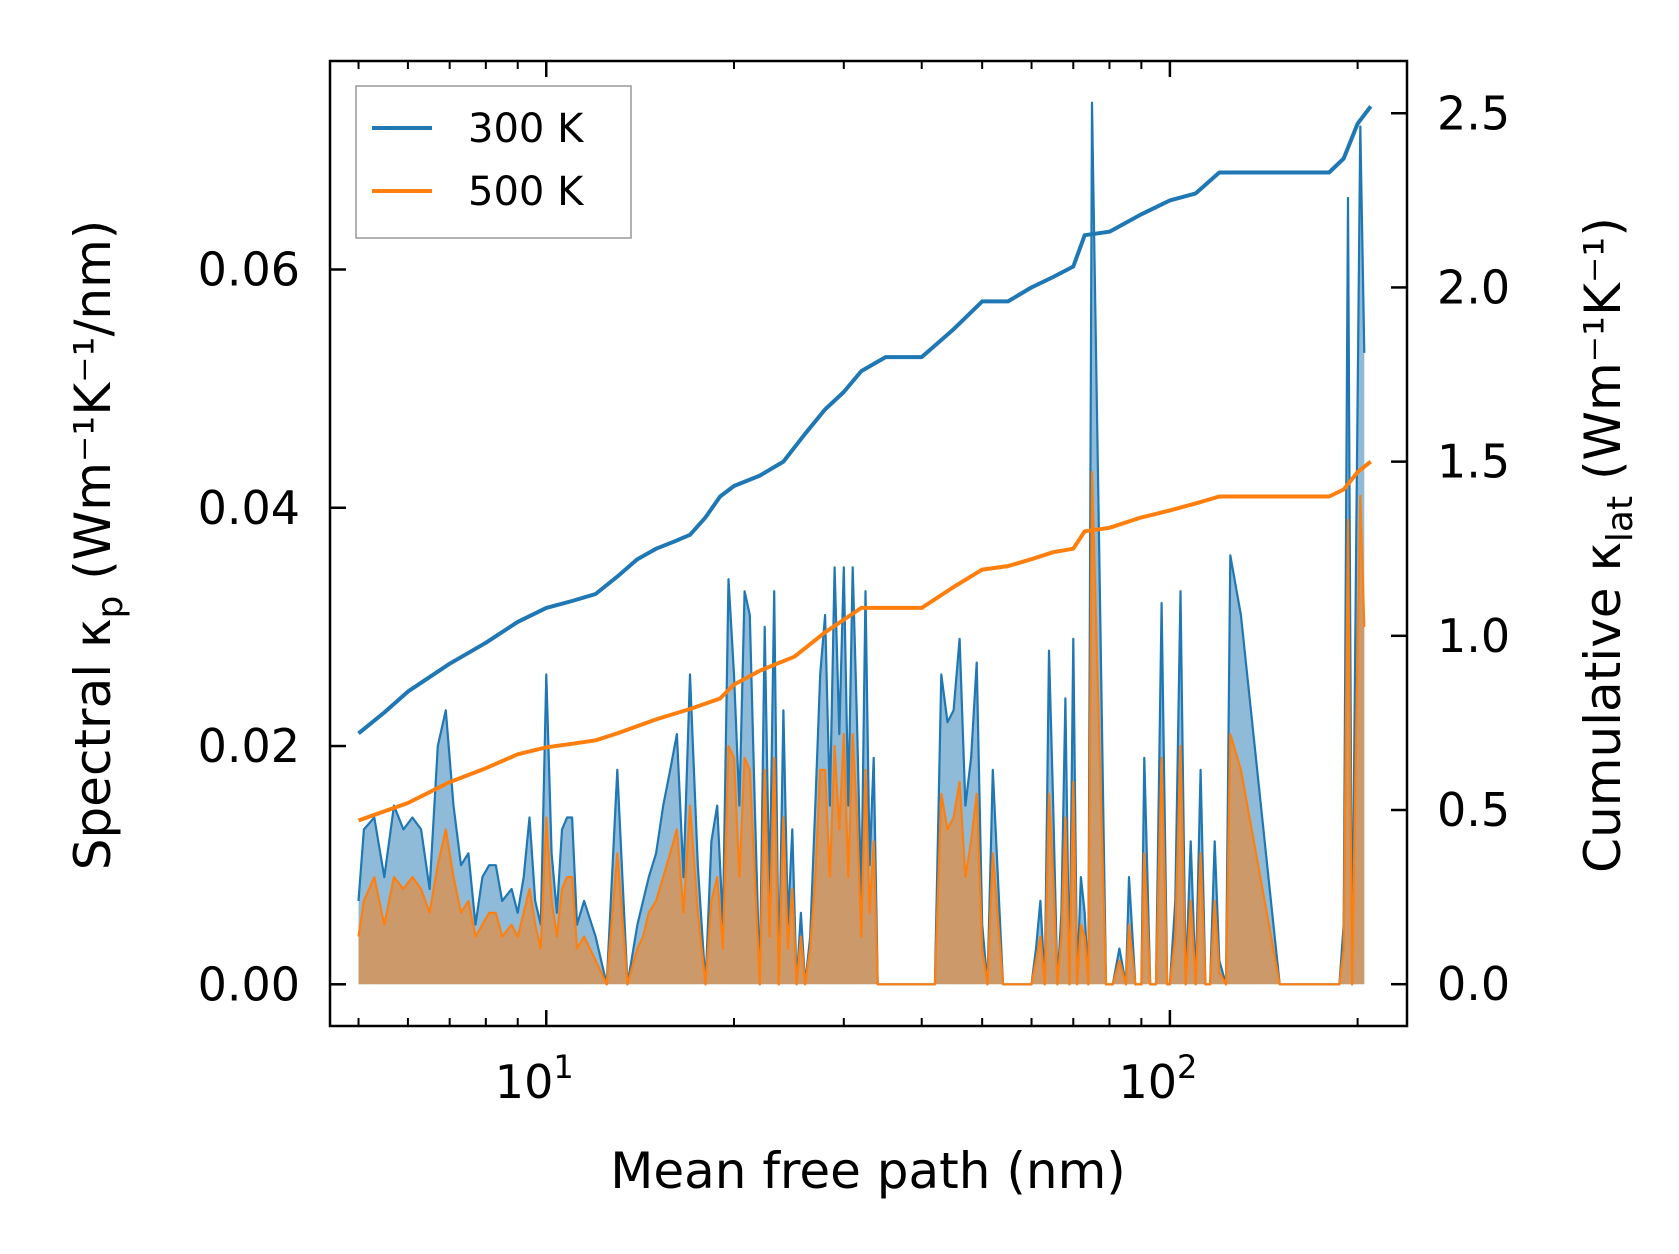 The height and width of the screenshot is (1254, 1679). I want to click on y-right-tick-label: 1.5, so click(1473, 462).